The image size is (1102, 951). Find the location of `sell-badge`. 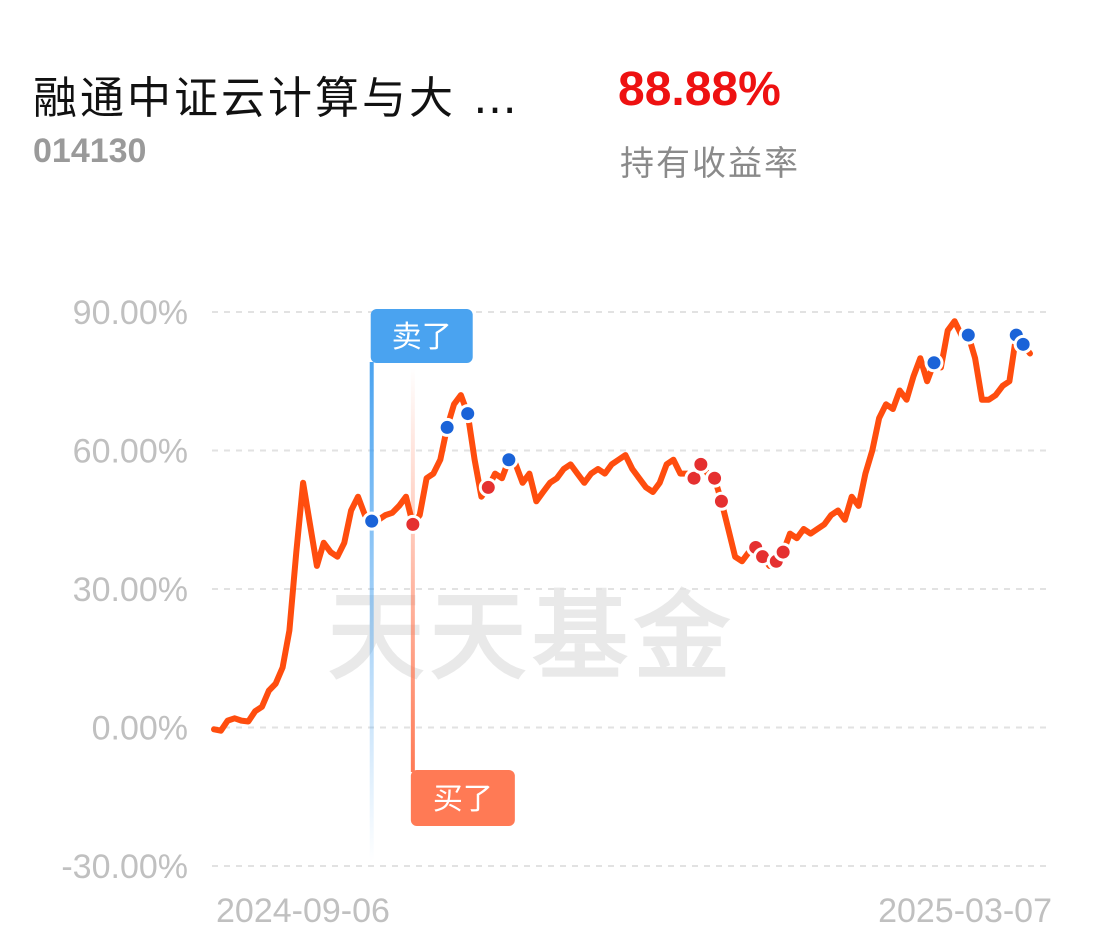

sell-badge is located at coordinates (421, 336).